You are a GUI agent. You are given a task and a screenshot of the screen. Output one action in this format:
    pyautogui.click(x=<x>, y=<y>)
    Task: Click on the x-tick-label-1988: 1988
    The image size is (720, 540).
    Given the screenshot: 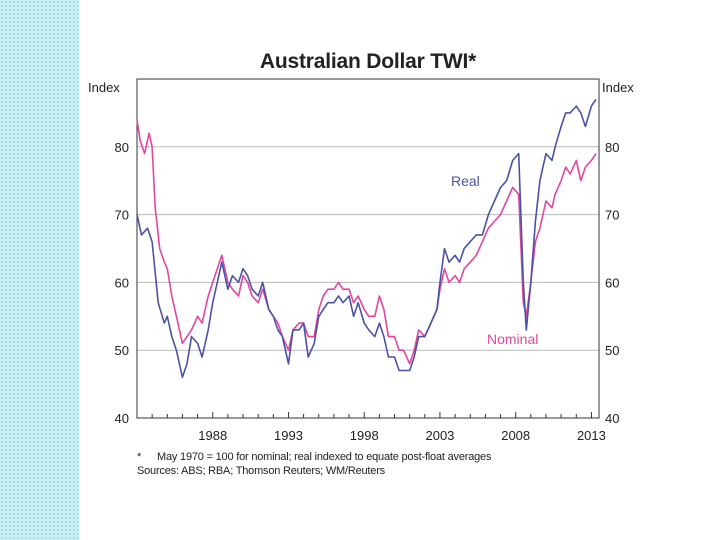 What is the action you would take?
    pyautogui.click(x=212, y=435)
    